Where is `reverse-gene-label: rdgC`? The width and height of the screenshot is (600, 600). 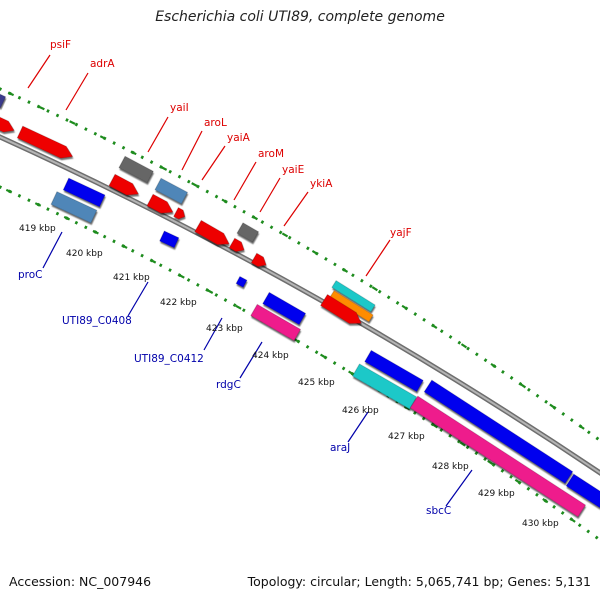 reverse-gene-label: rdgC is located at coordinates (228, 385).